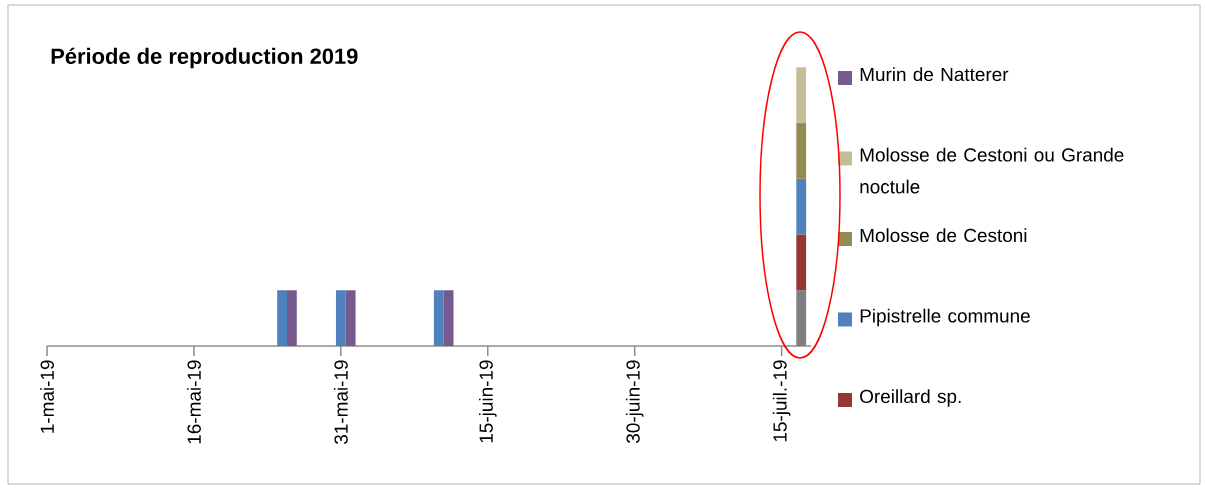  What do you see at coordinates (992, 170) in the screenshot?
I see `legend-label: Molosse de Cestoni ou Grande noctule` at bounding box center [992, 170].